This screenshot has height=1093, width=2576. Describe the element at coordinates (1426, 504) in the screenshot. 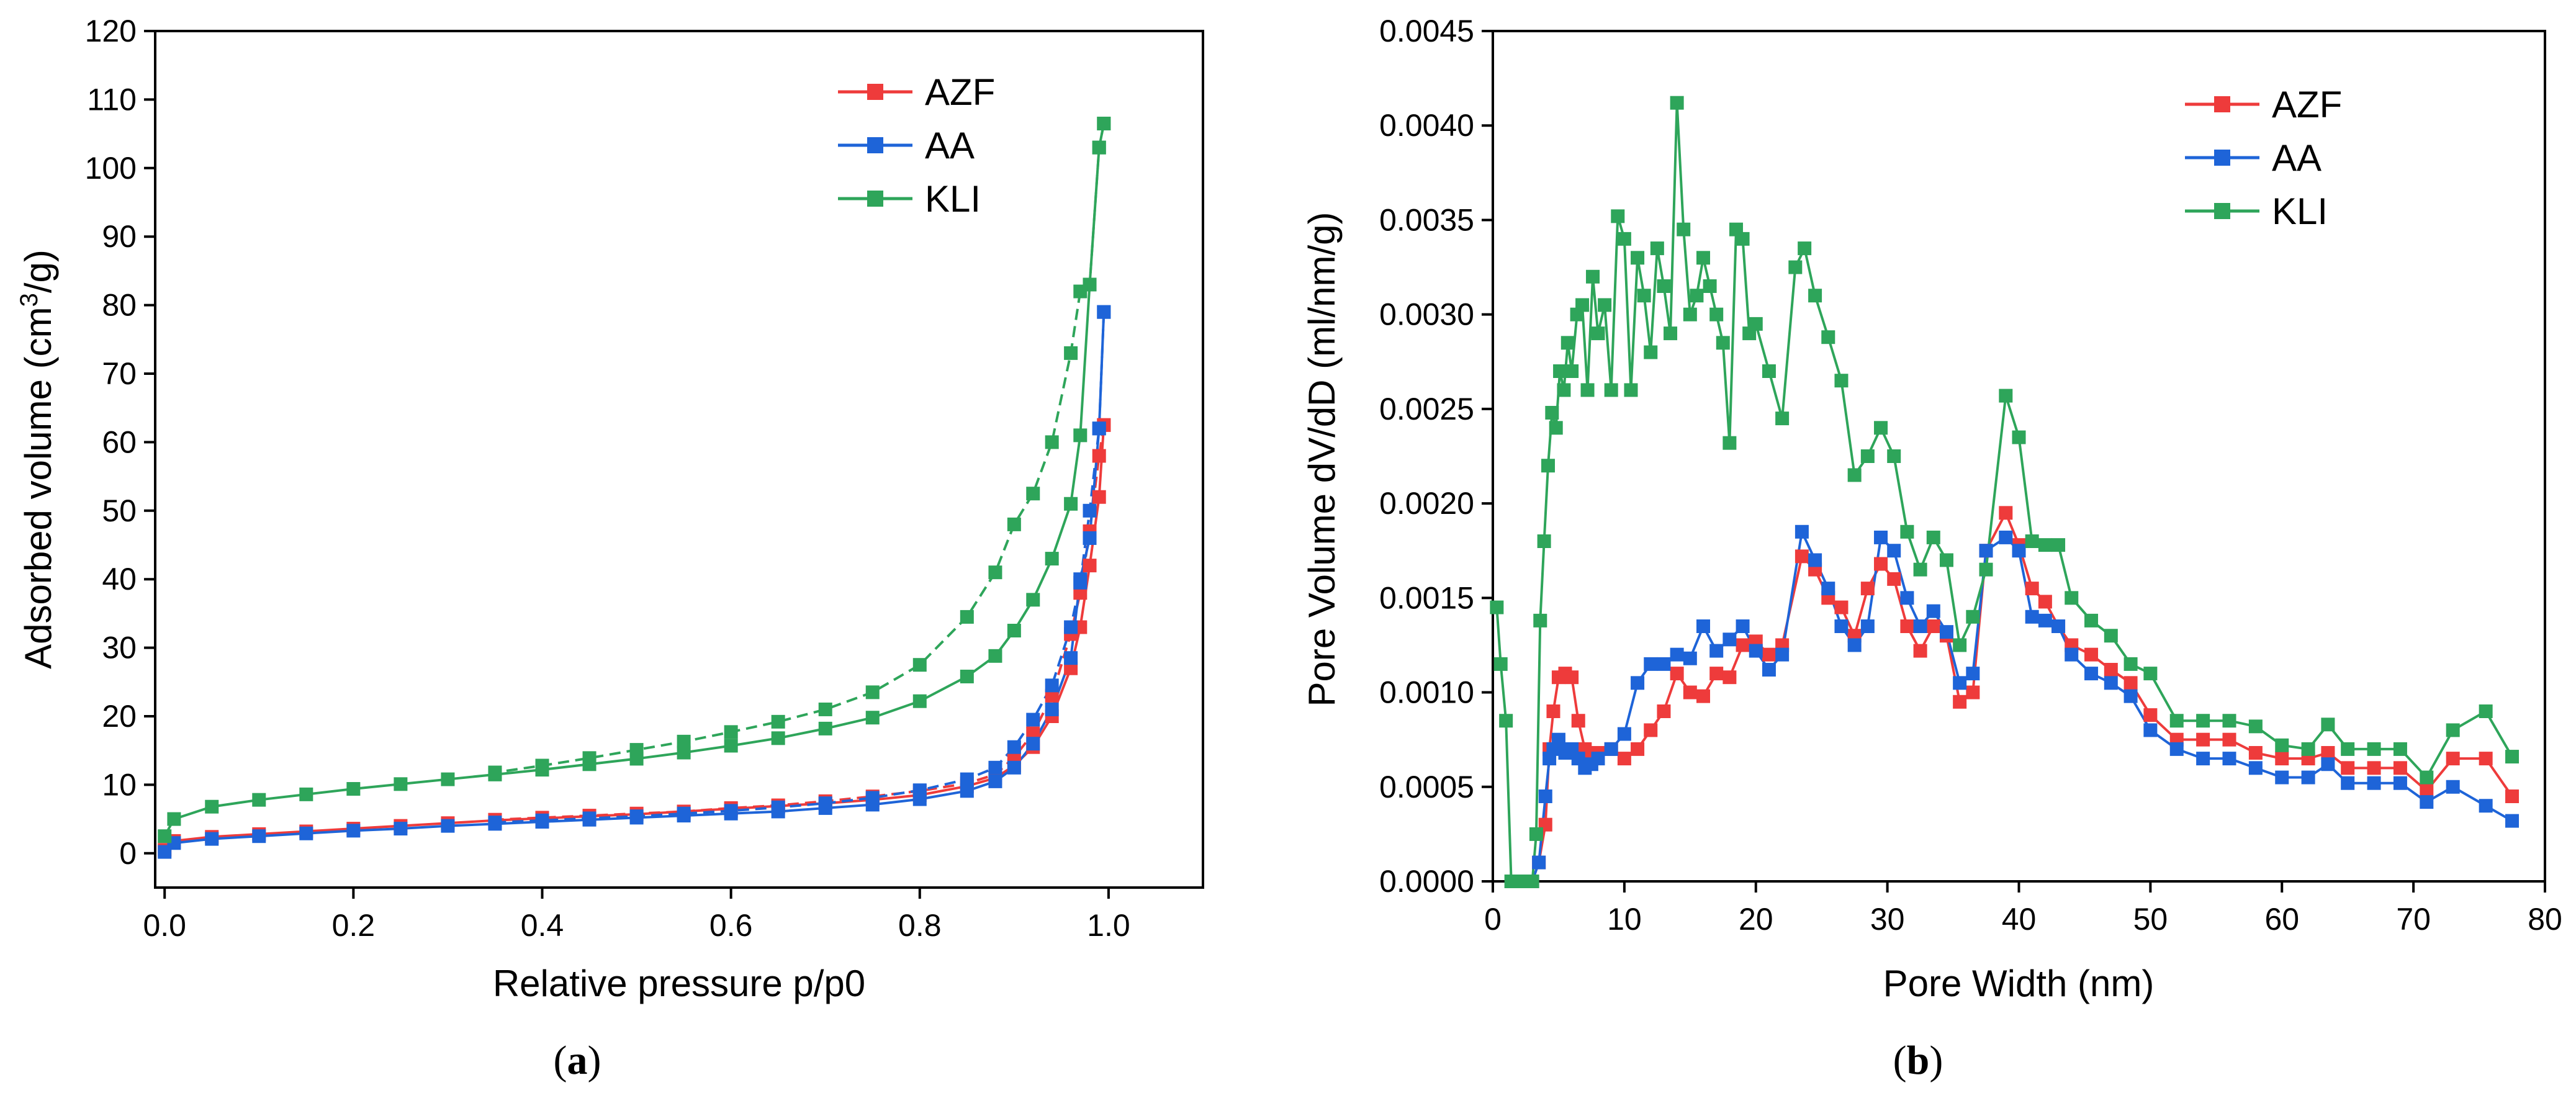

I see `y-tick-label-b-4: 0.0020` at that location.